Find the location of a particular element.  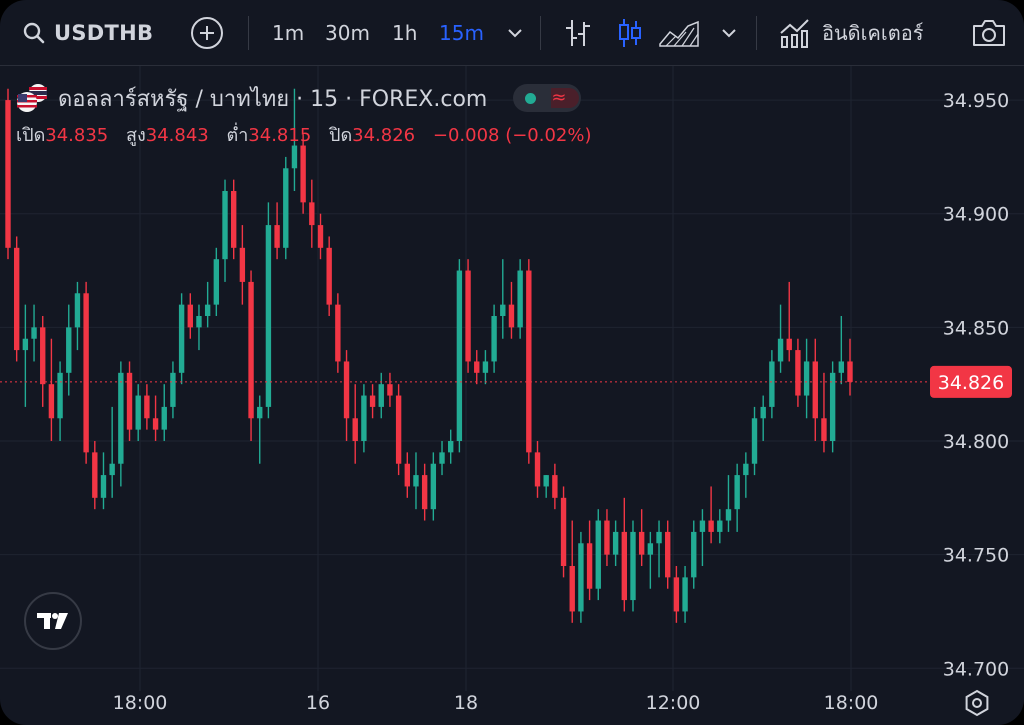

x-tick-label: 16 is located at coordinates (318, 703).